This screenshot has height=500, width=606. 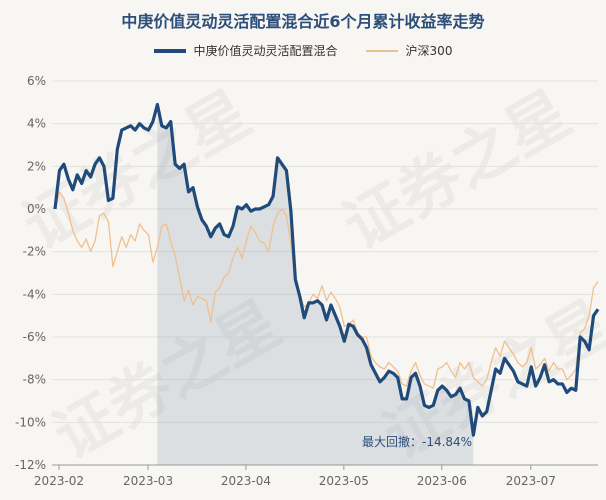 What do you see at coordinates (417, 441) in the screenshot?
I see `drawdown-annotation: 最大回撤：-14.84%` at bounding box center [417, 441].